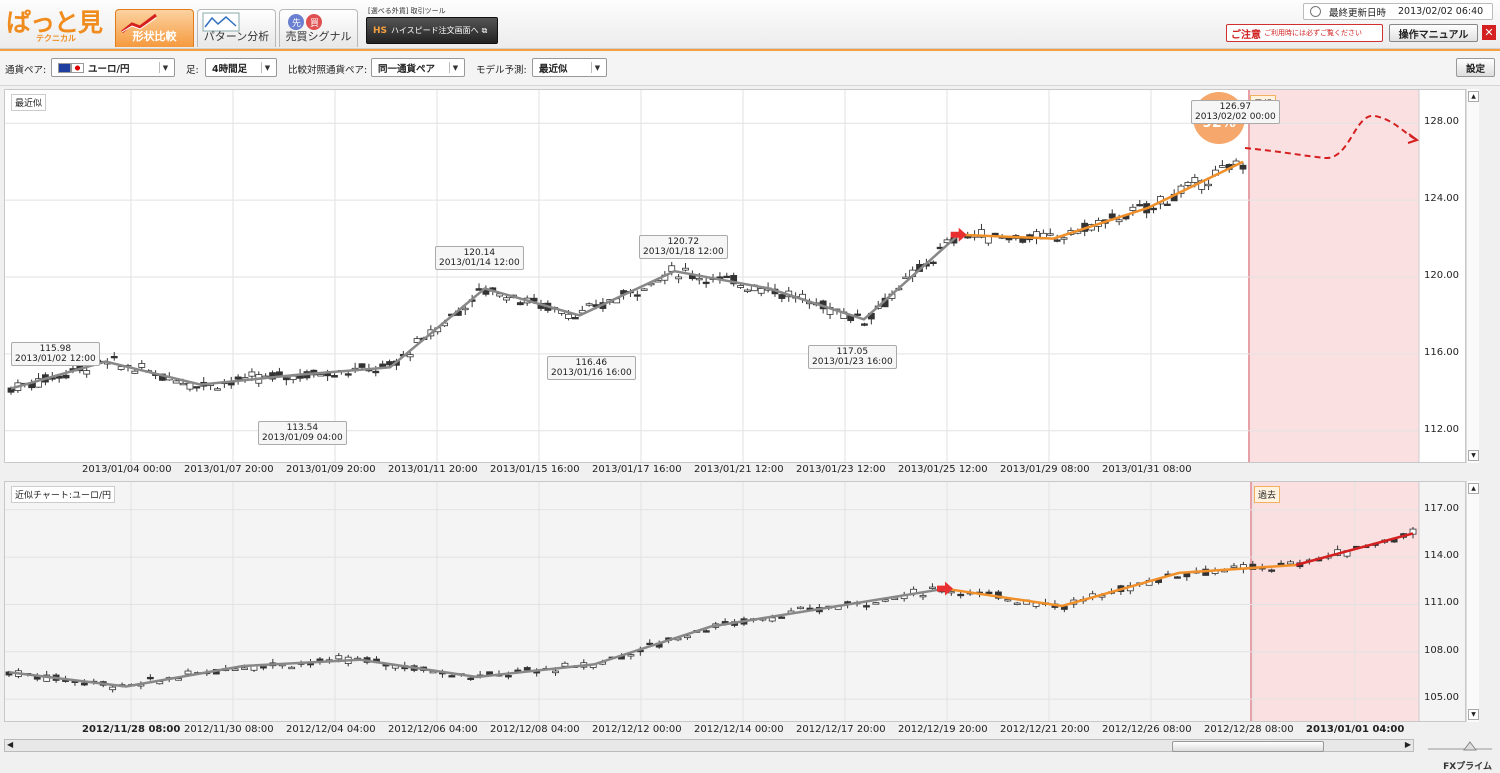  Describe the element at coordinates (484, 30) in the screenshot. I see `external-window-icon: ⧉` at that location.